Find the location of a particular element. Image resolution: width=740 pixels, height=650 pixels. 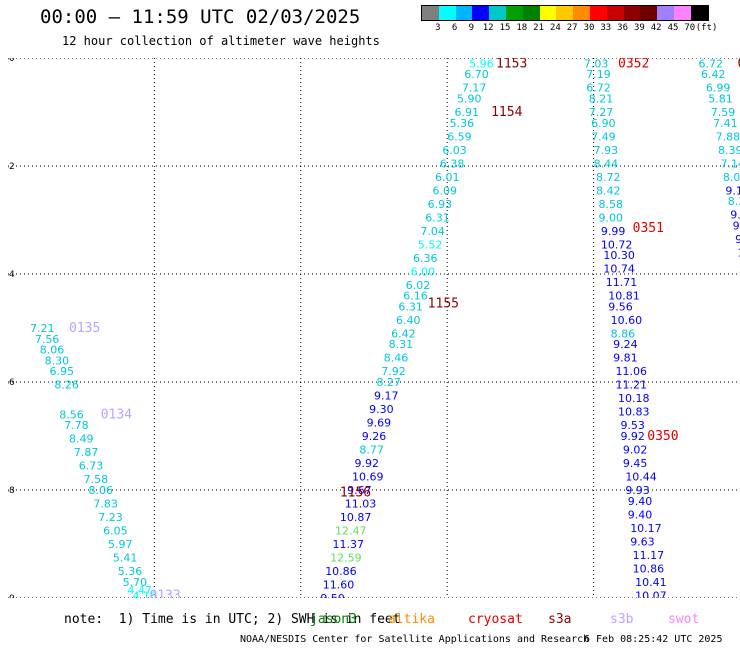

wave-height-value: 6.42 is located at coordinates (713, 74).